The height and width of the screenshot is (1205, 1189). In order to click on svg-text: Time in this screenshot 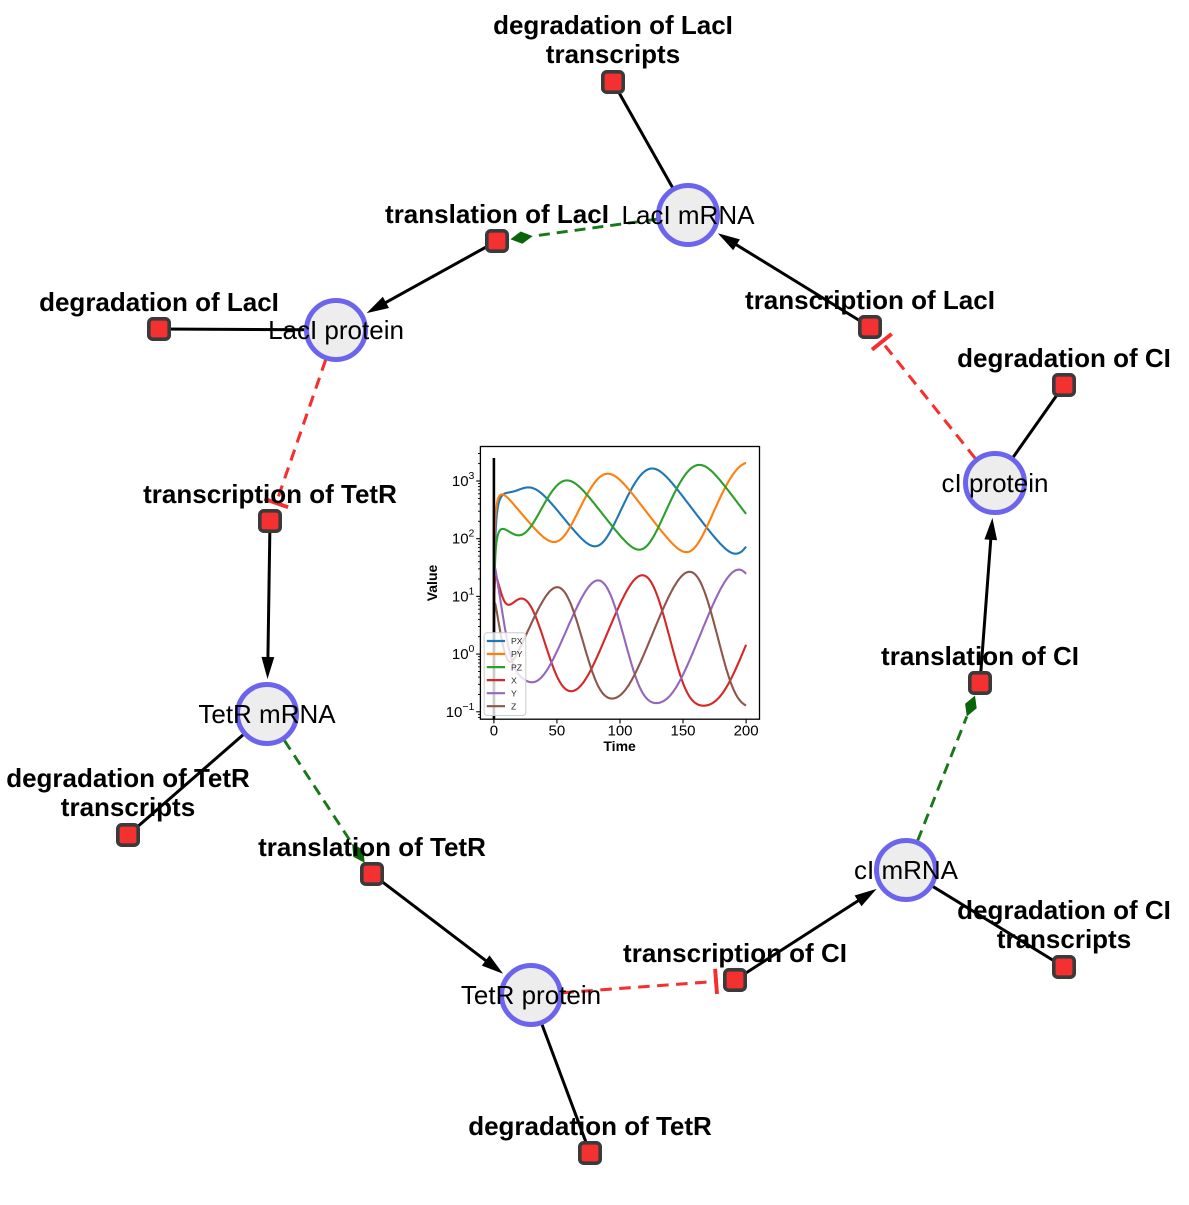, I will do `click(619, 746)`.